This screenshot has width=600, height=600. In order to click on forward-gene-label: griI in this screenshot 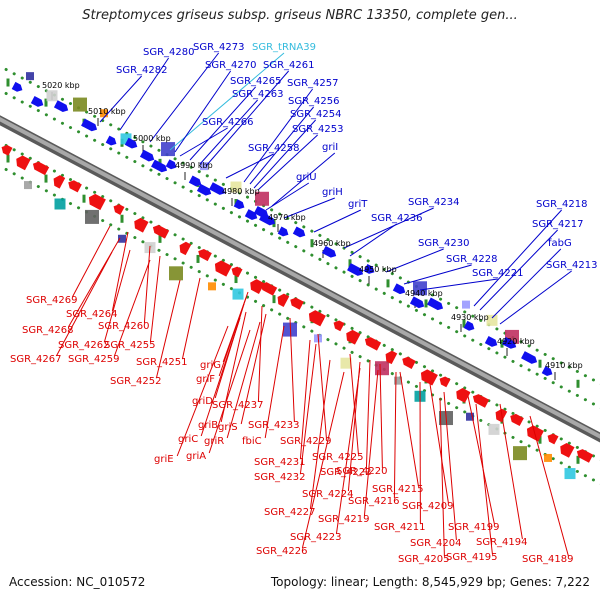, I will do `click(330, 147)`.